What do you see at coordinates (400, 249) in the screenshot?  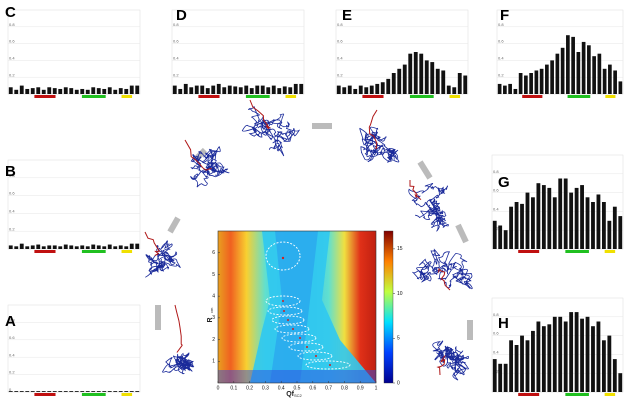 I see `colorbar-tick-label: 15` at bounding box center [400, 249].